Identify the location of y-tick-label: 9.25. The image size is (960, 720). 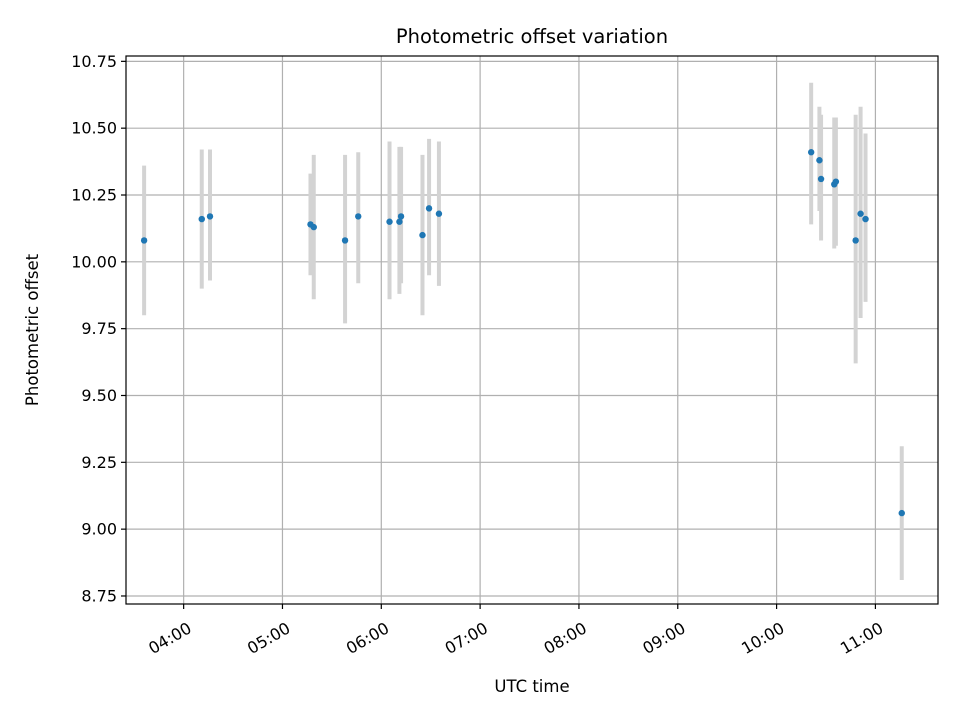
(99, 462).